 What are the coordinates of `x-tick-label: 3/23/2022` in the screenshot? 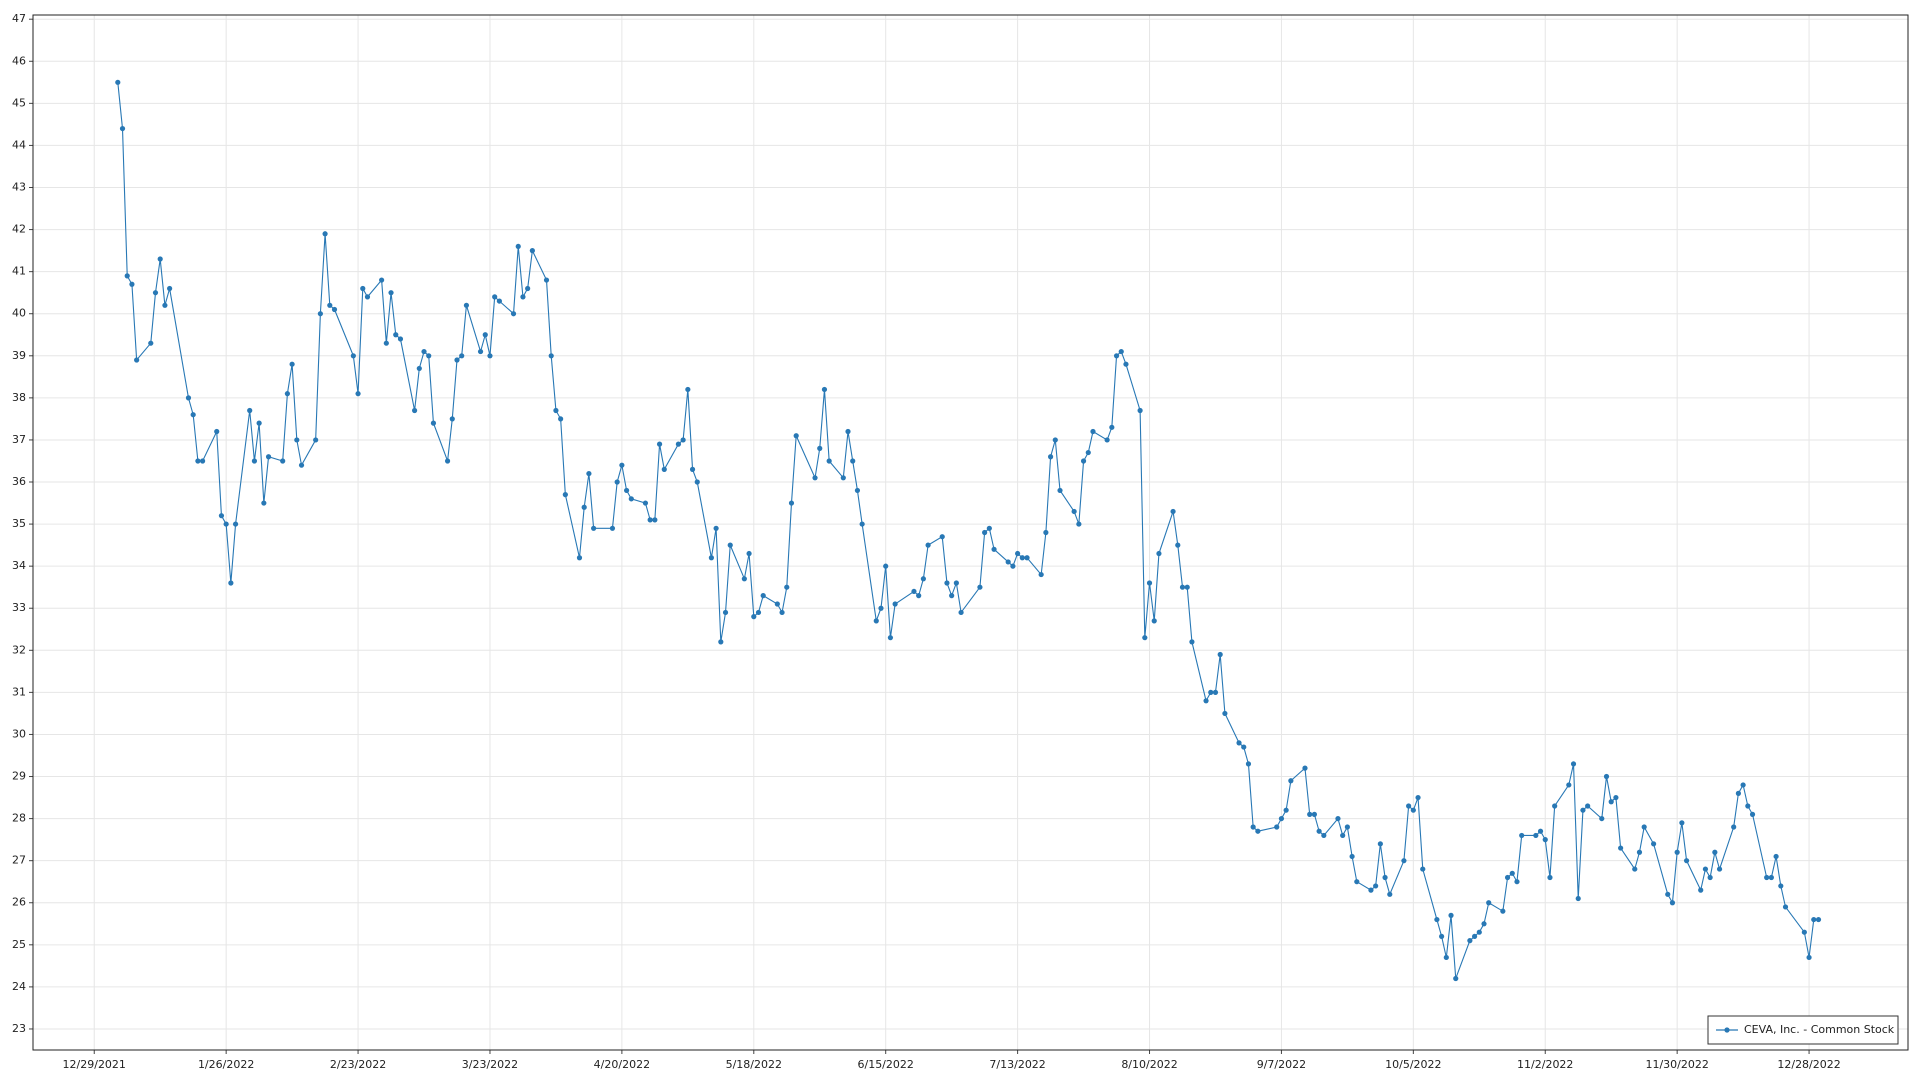 It's located at (490, 1064).